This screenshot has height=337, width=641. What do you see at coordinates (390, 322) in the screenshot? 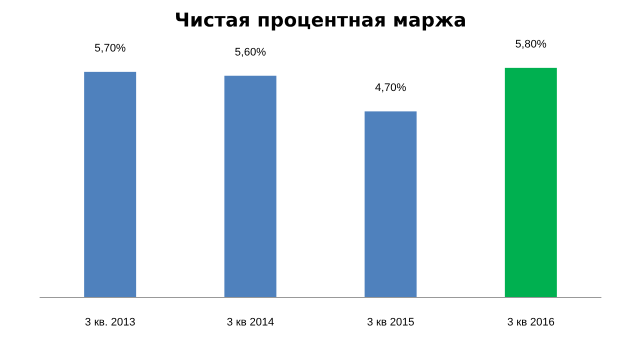
I see `x-tick-label: 3 кв 2015` at bounding box center [390, 322].